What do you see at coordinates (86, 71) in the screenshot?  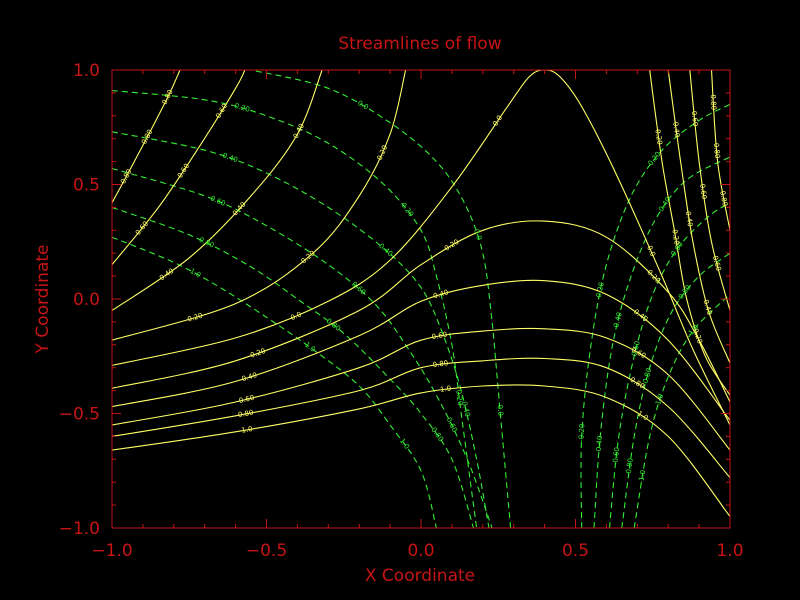 I see `y-tick-label: 1.0` at bounding box center [86, 71].